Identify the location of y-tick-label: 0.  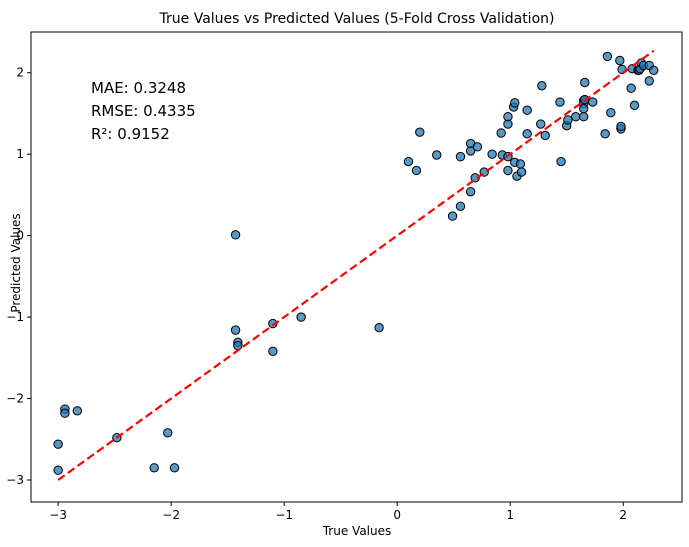
(20, 236).